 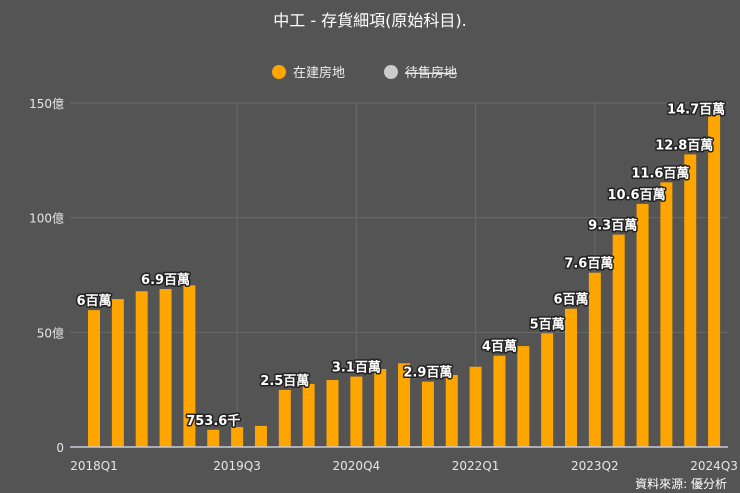 I want to click on source-note: 資料來源: 優分析, so click(x=681, y=484).